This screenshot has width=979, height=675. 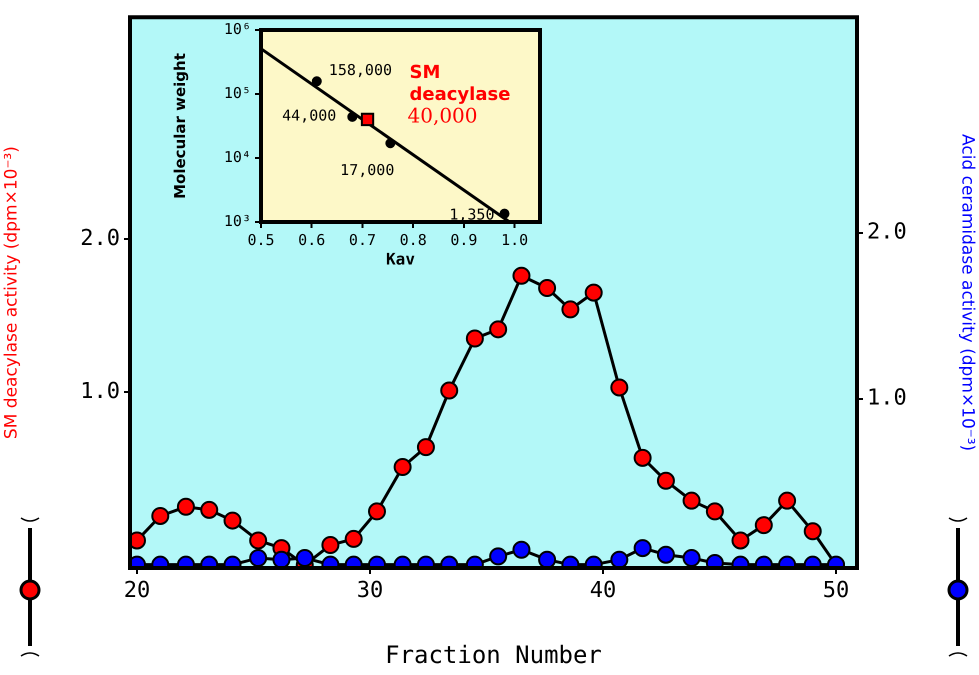 What do you see at coordinates (179, 126) in the screenshot?
I see `y-axis-title: Molecular weight` at bounding box center [179, 126].